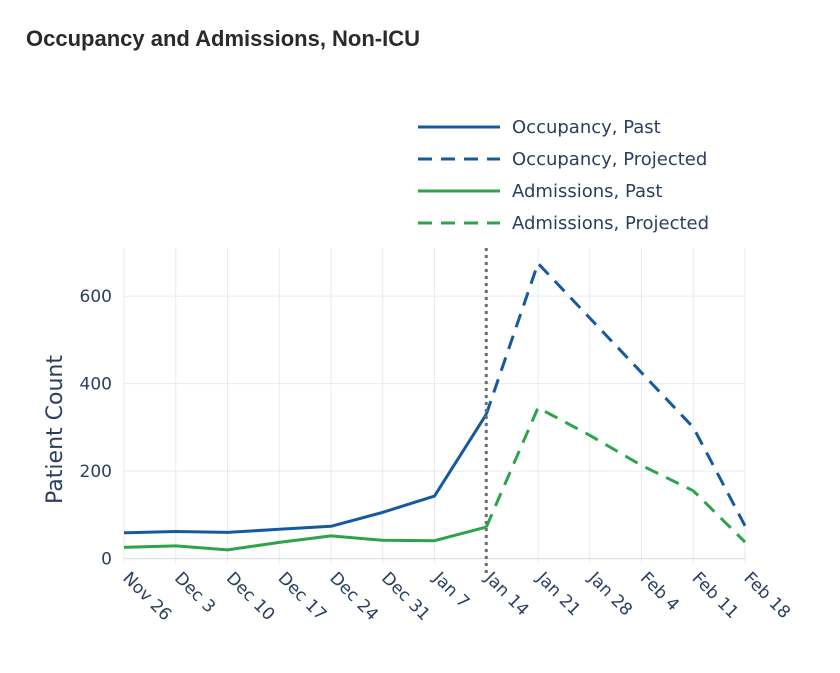 This screenshot has width=840, height=673. Describe the element at coordinates (302, 596) in the screenshot. I see `x-tick-label: Dec 17` at that location.